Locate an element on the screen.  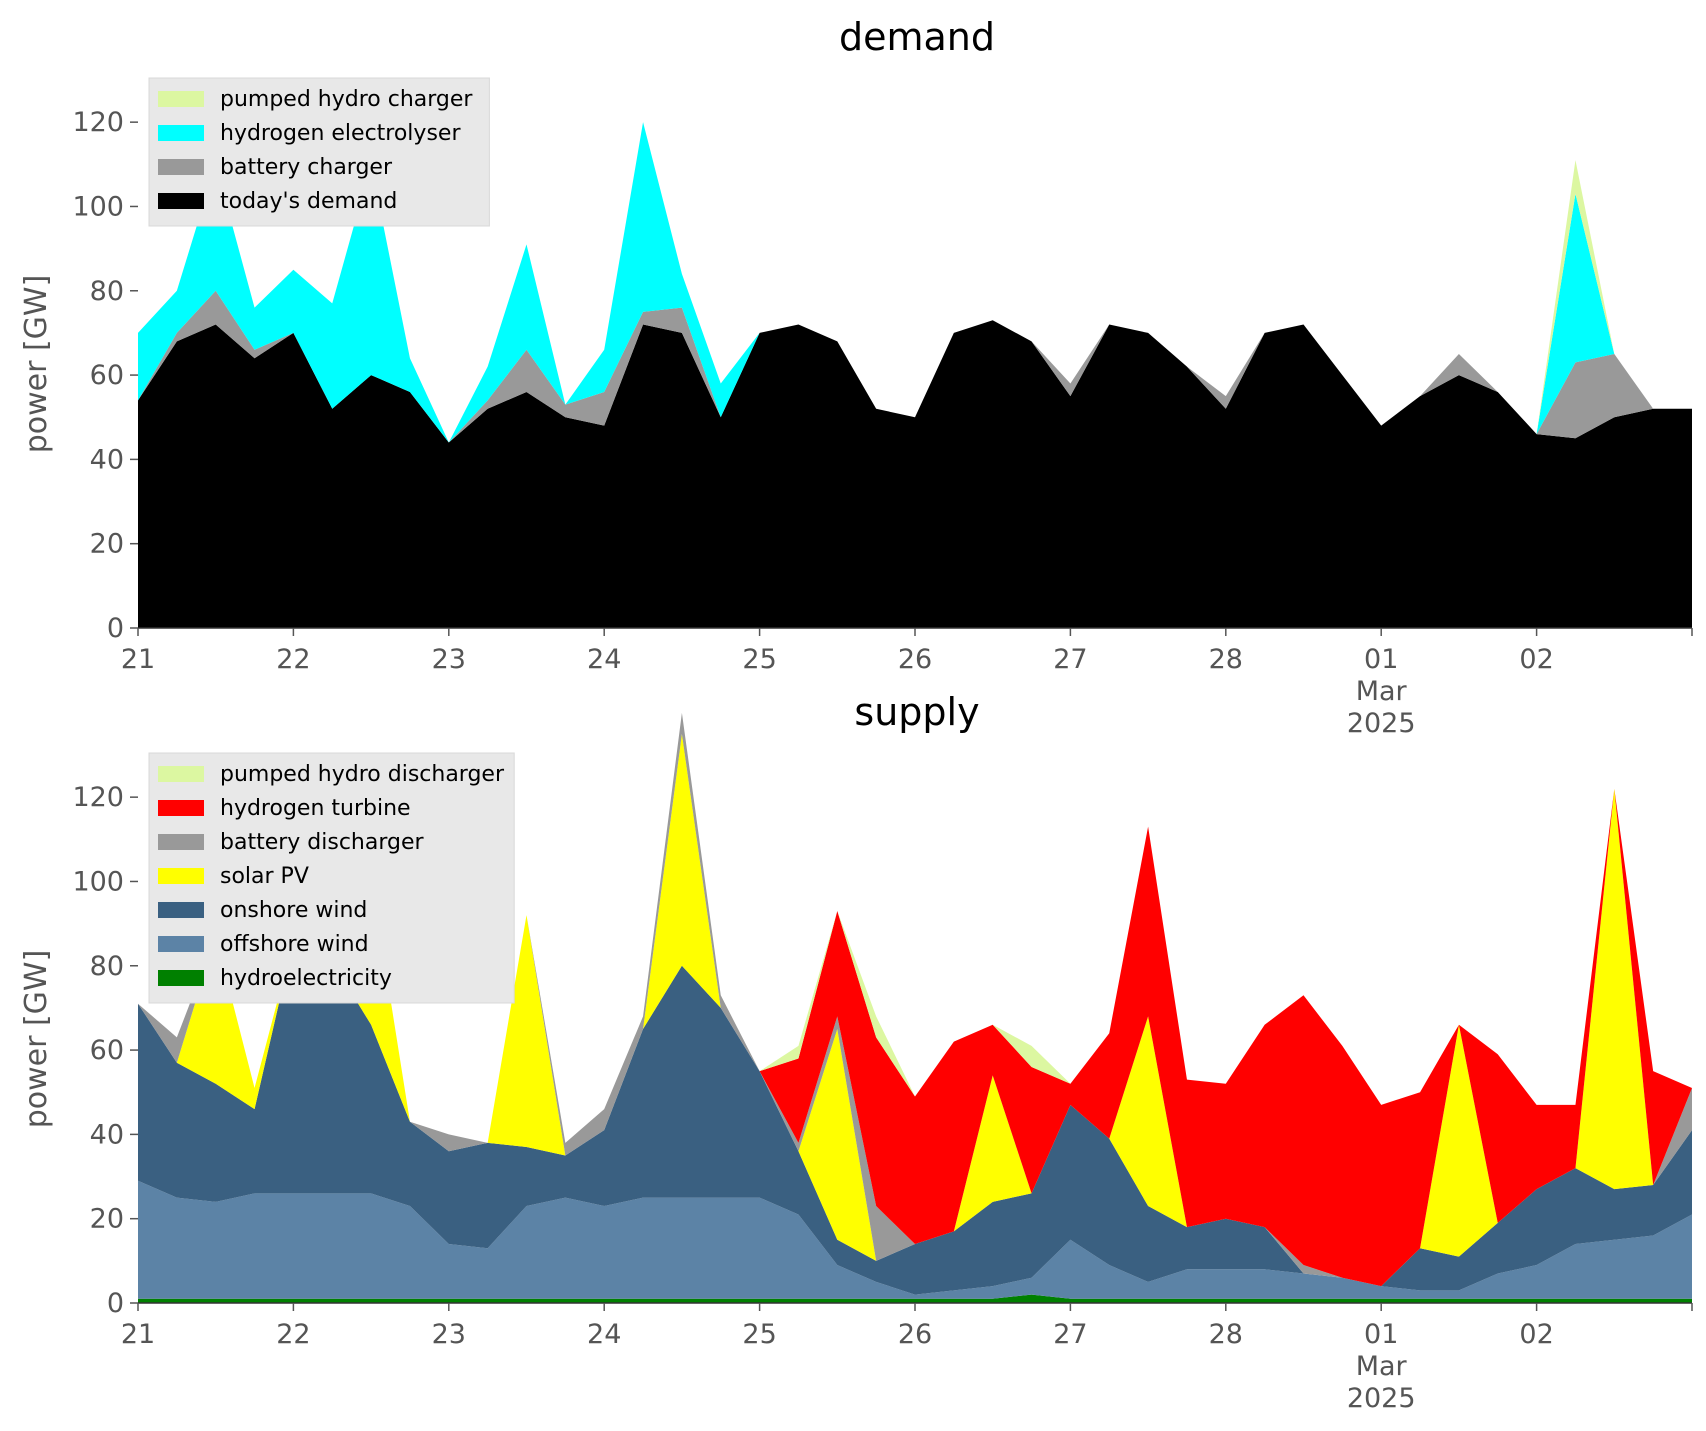
legend-swatch-onshore-wind is located at coordinates (181, 910).